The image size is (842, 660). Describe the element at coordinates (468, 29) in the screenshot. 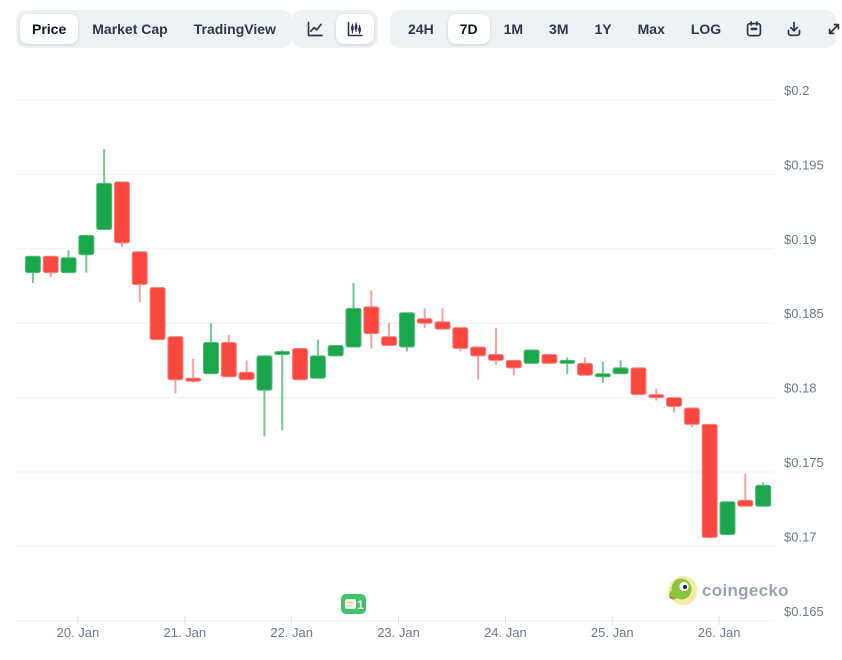

I see `range-7d-button: 7D` at that location.